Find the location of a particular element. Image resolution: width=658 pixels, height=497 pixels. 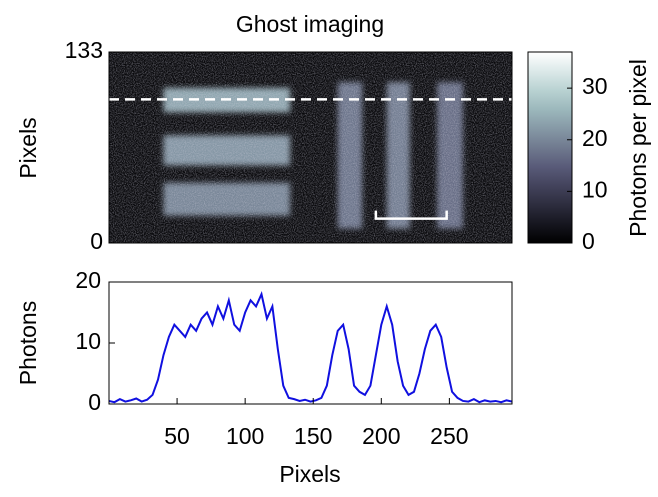

colorbar-tick-label: 10 is located at coordinates (595, 189).